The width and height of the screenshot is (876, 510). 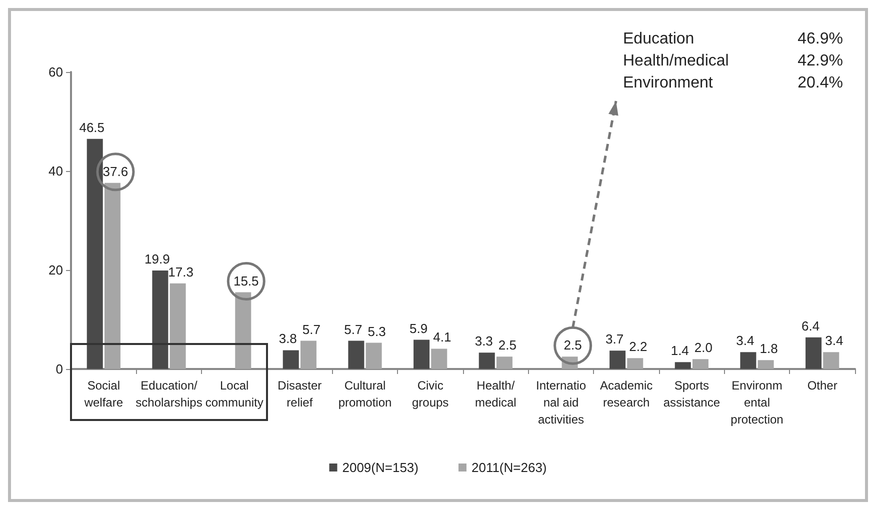 What do you see at coordinates (55, 270) in the screenshot?
I see `y-tick-label: 20` at bounding box center [55, 270].